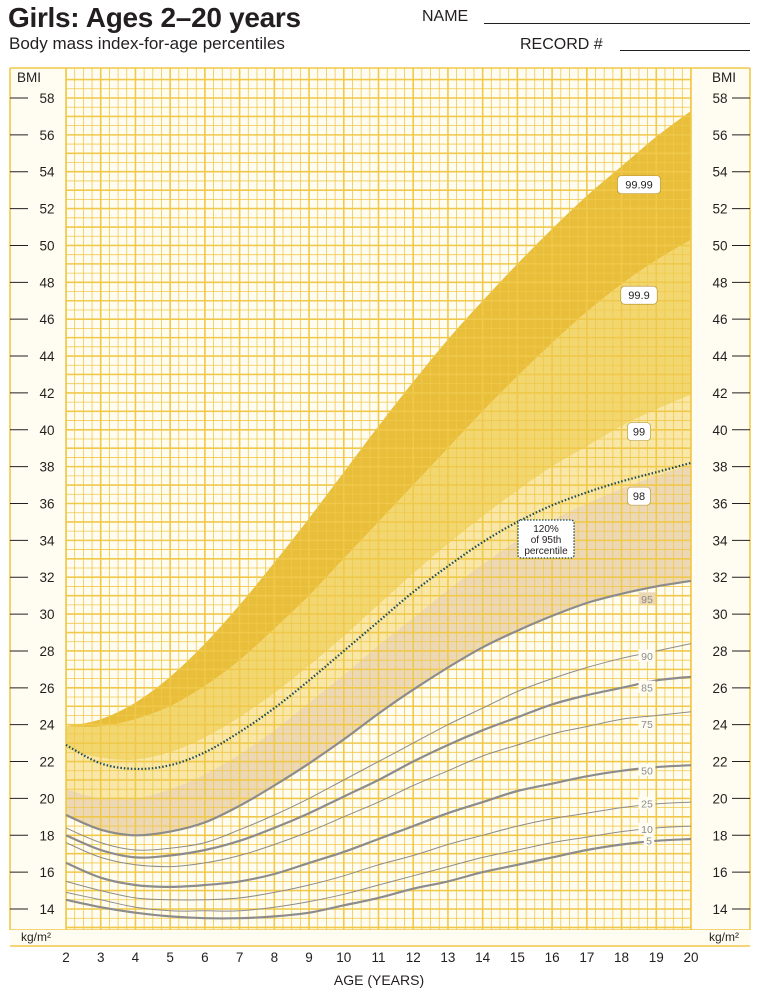 The height and width of the screenshot is (992, 768). I want to click on y-tick-label-left: 18, so click(46, 835).